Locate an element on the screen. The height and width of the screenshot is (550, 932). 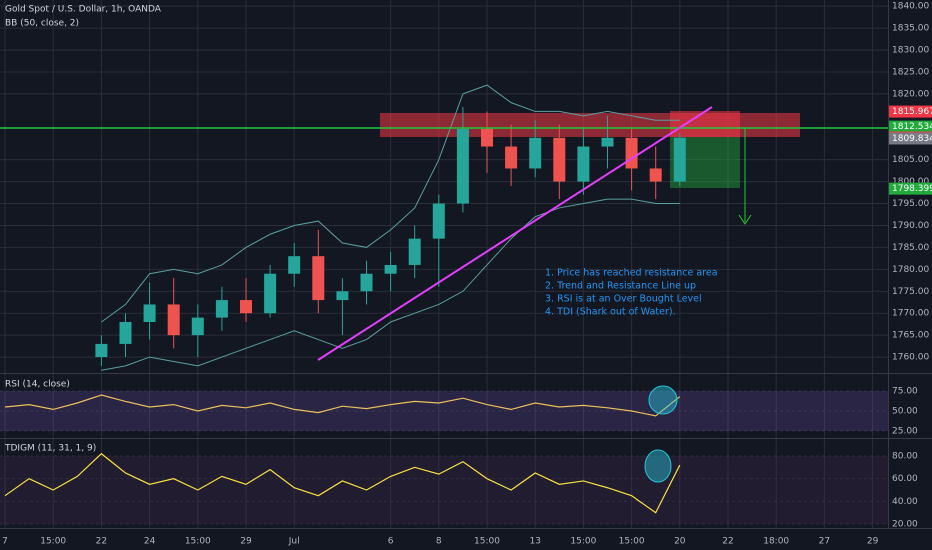
tdi-highlight is located at coordinates (658, 466).